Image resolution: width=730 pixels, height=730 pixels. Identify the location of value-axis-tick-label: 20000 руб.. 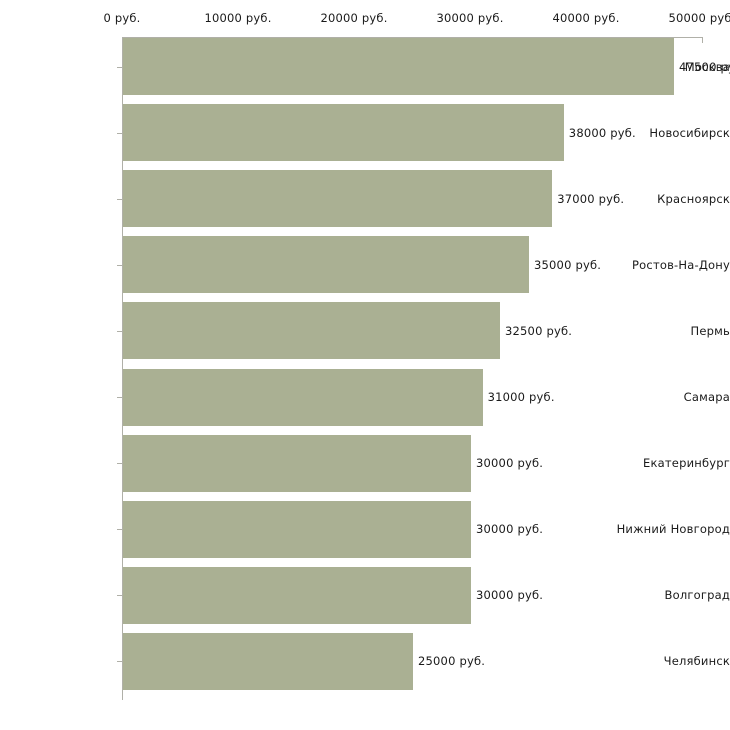
(354, 18).